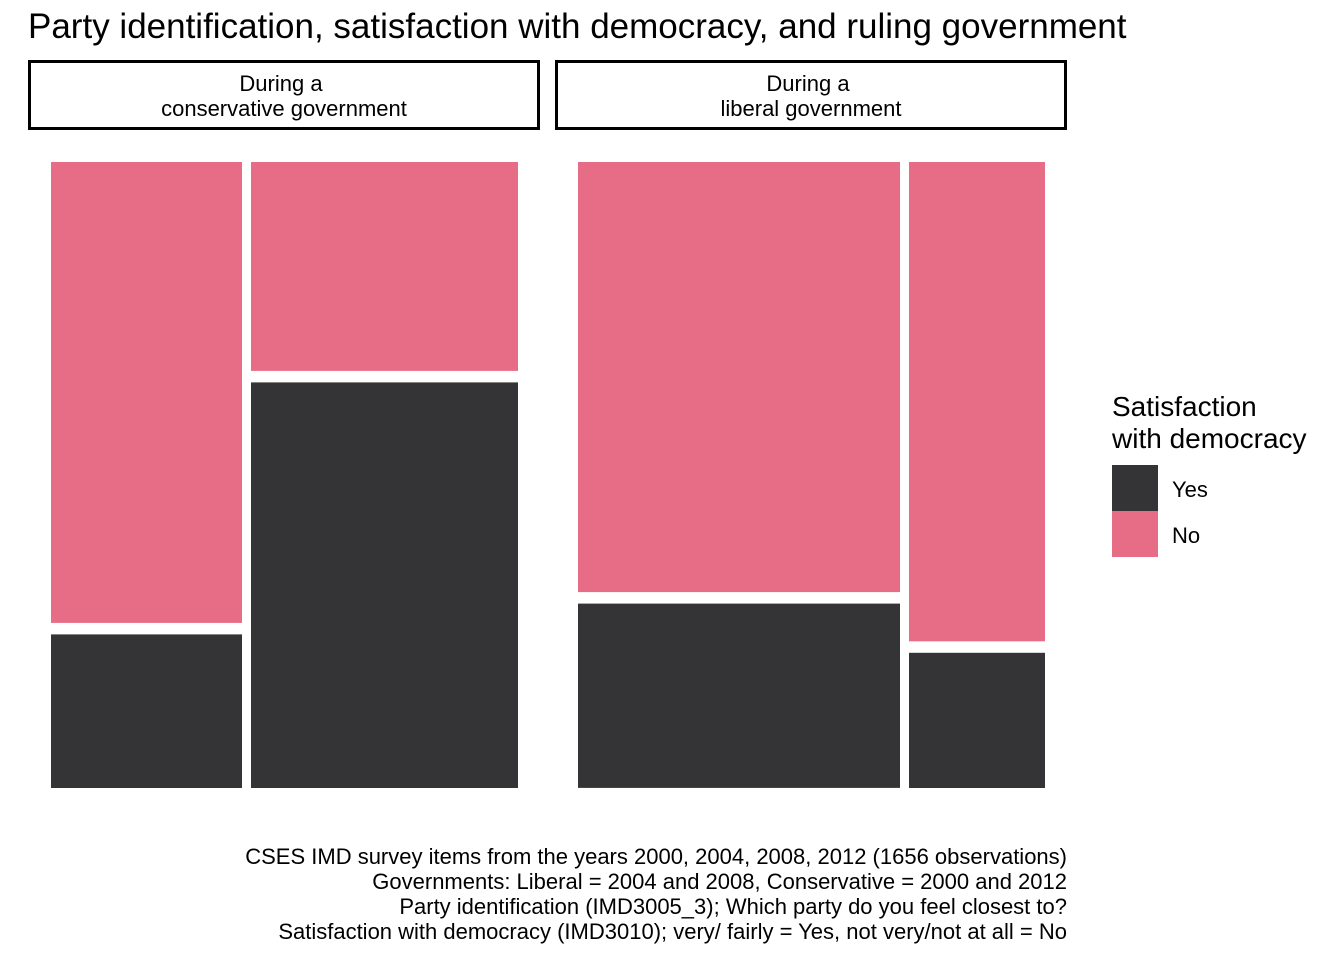  Describe the element at coordinates (1209, 474) in the screenshot. I see `legend: Satisfaction with democracy Yes No` at that location.